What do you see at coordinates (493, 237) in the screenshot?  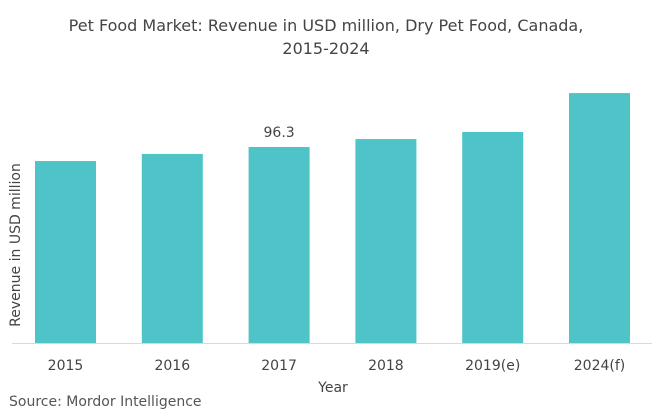 I see `bar-2019(e)` at bounding box center [493, 237].